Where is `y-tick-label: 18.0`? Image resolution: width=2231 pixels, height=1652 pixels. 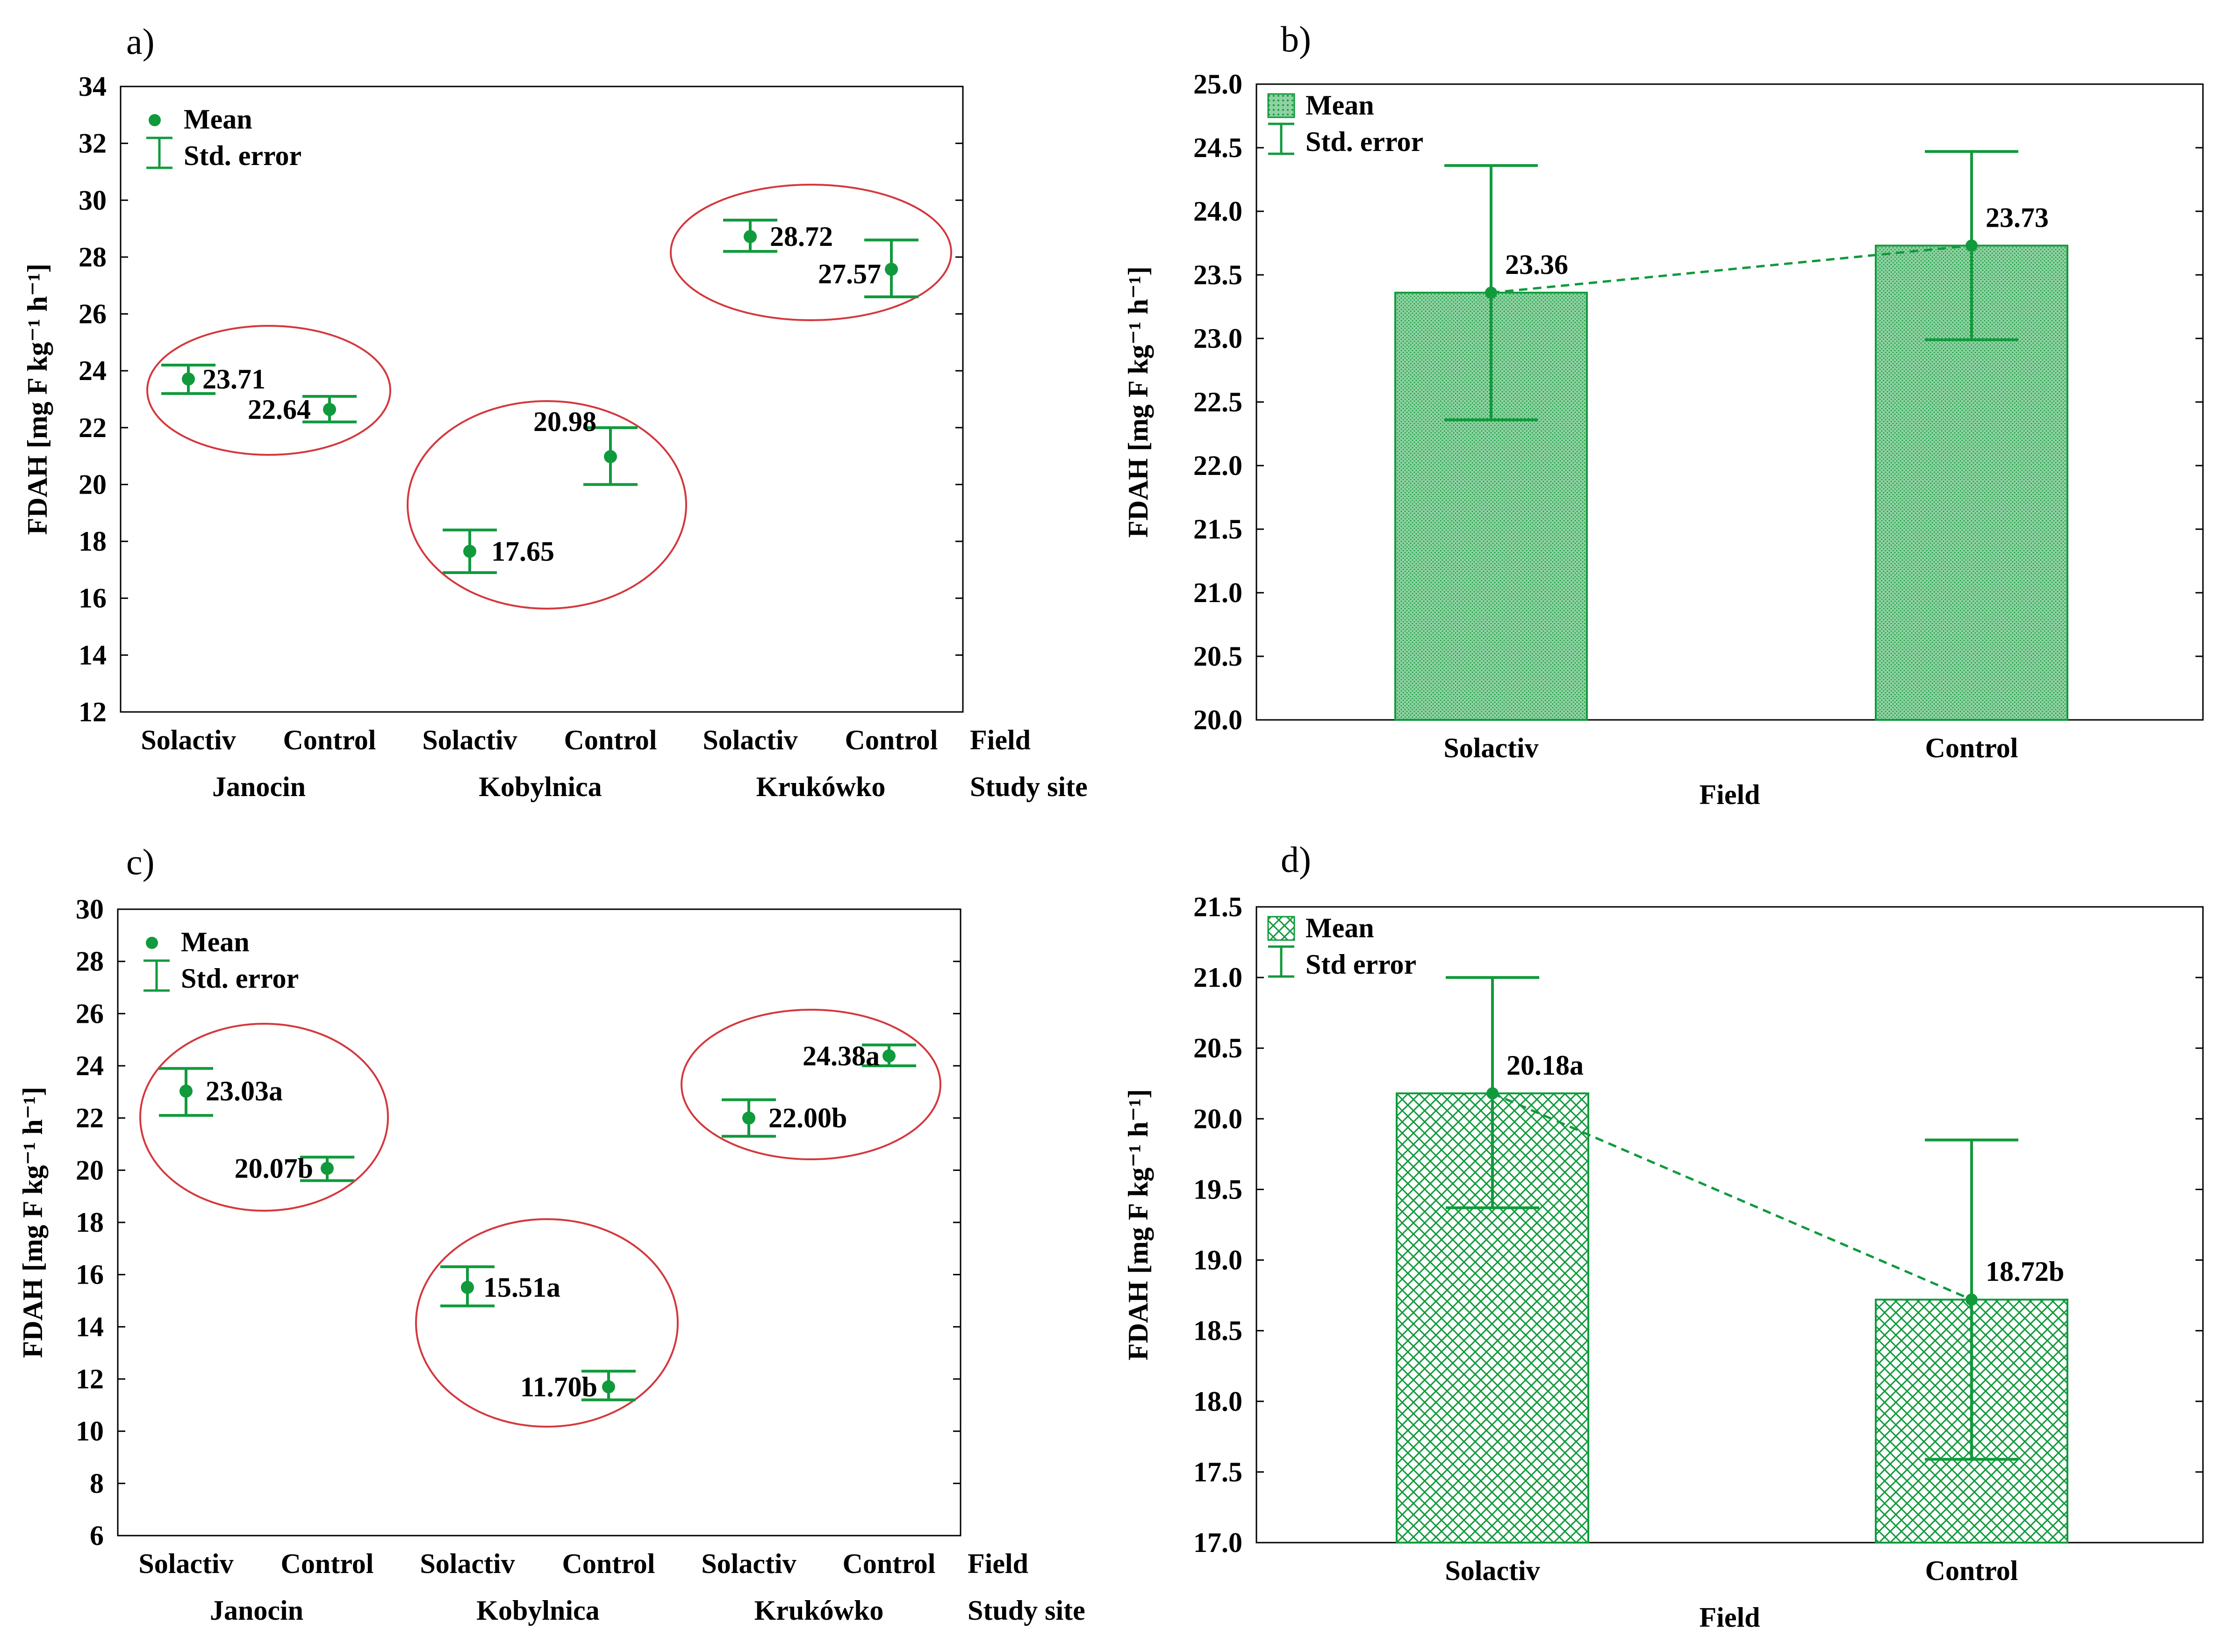
y-tick-label: 18.0 is located at coordinates (1217, 1401).